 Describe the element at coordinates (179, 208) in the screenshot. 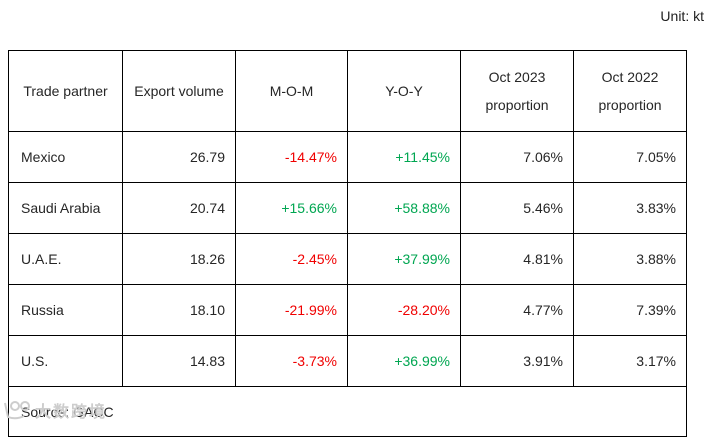

I see `cell-export-volume: 20.74` at that location.